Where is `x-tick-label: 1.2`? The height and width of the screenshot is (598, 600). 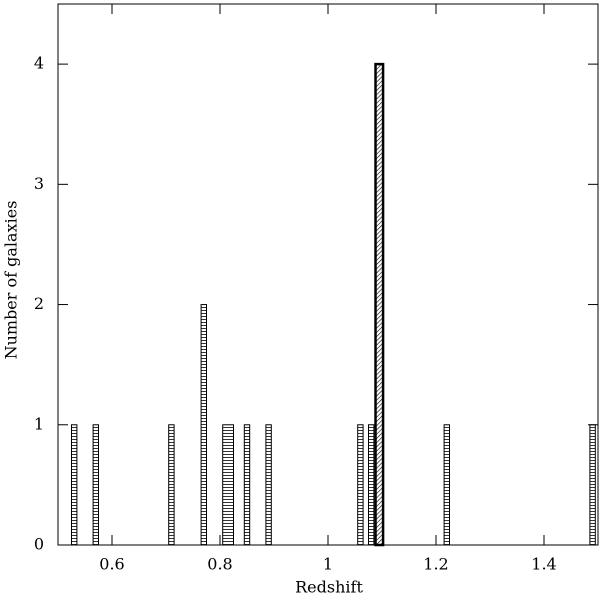 x-tick-label: 1.2 is located at coordinates (435, 564).